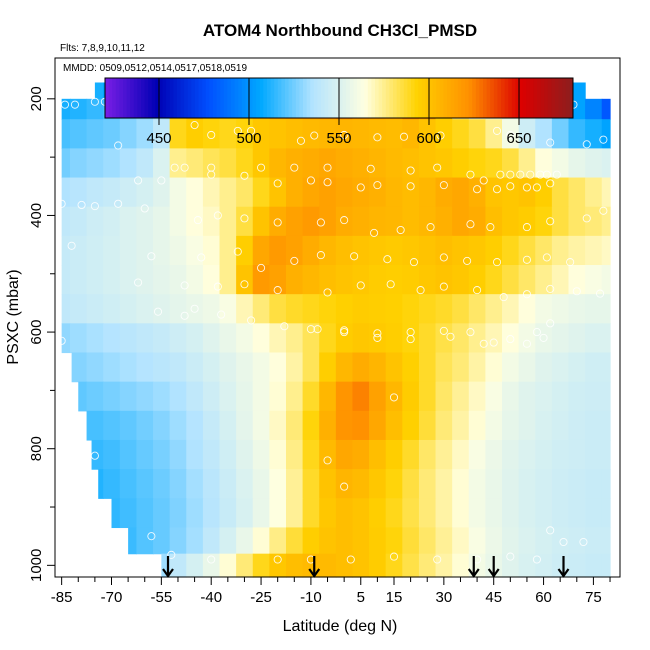 The width and height of the screenshot is (650, 650). What do you see at coordinates (493, 573) in the screenshot?
I see `flight-arrow-head` at bounding box center [493, 573].